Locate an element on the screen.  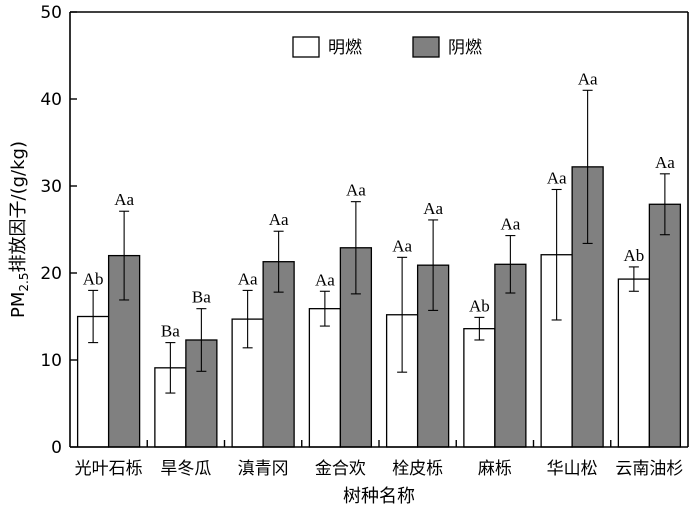
y-ticks: 0 10 20 30 40 50 is located at coordinates (58, 230).